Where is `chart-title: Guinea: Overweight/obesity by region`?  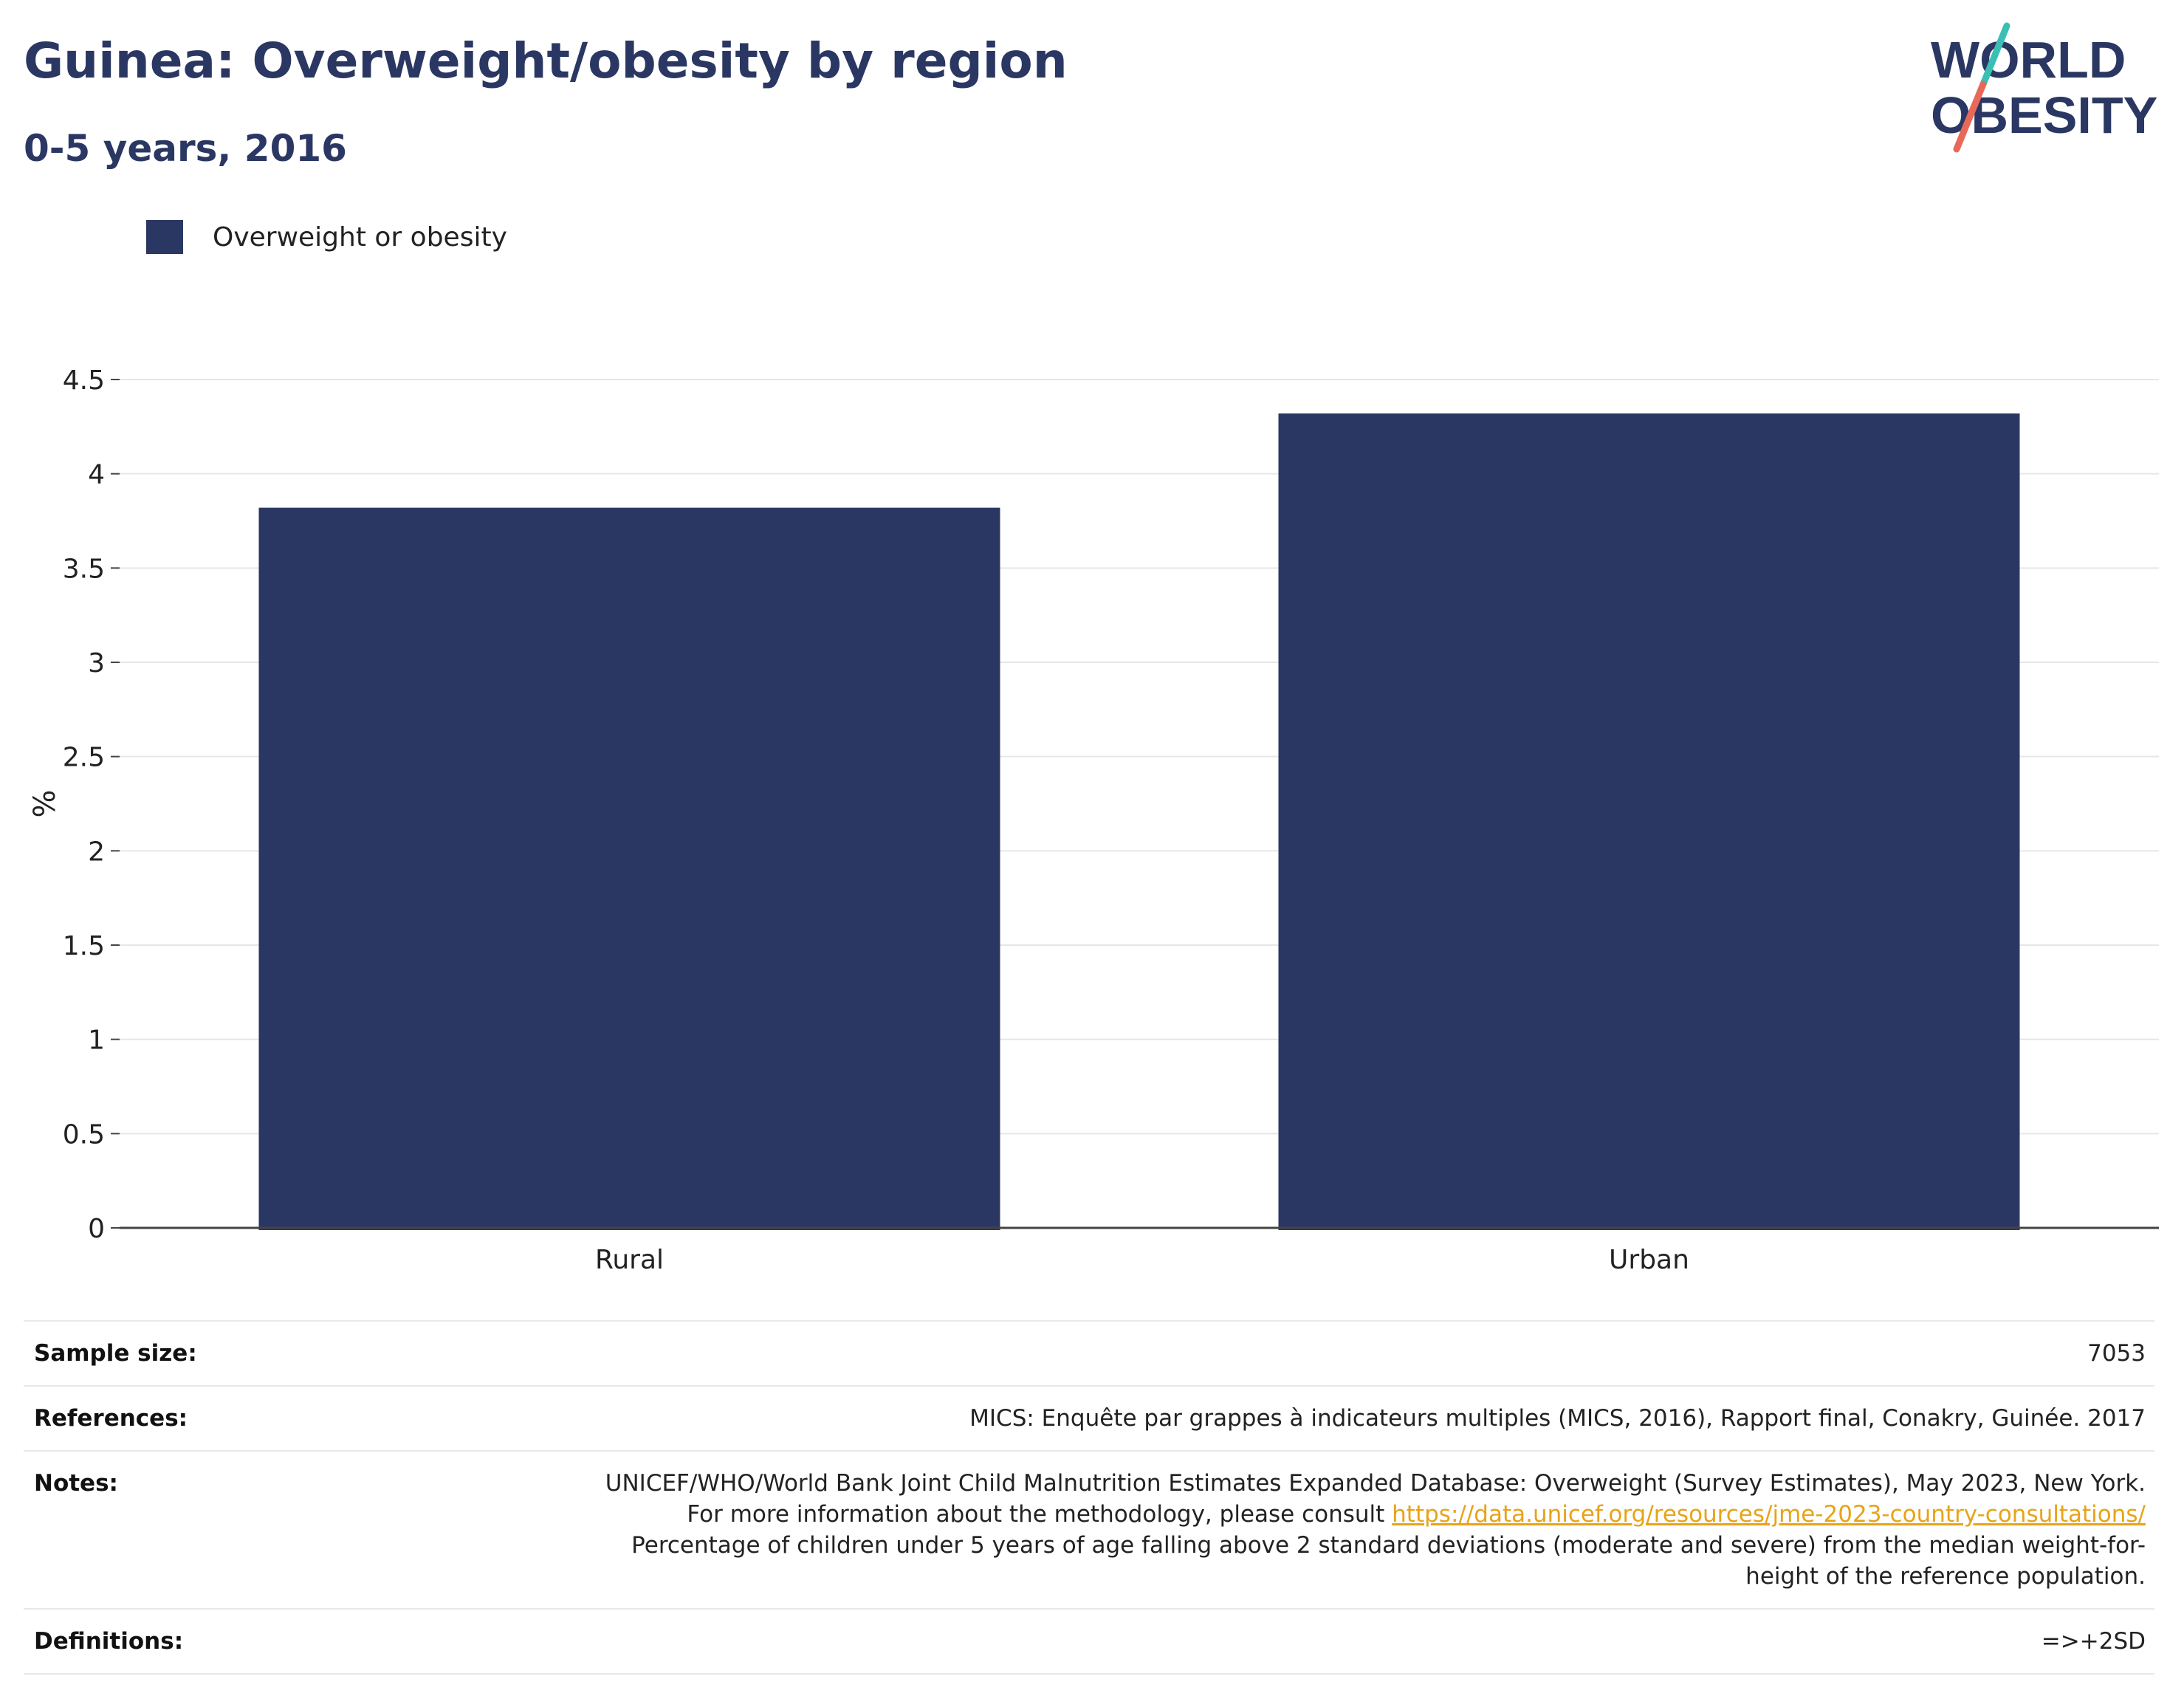
chart-title: Guinea: Overweight/obesity by region is located at coordinates (546, 61).